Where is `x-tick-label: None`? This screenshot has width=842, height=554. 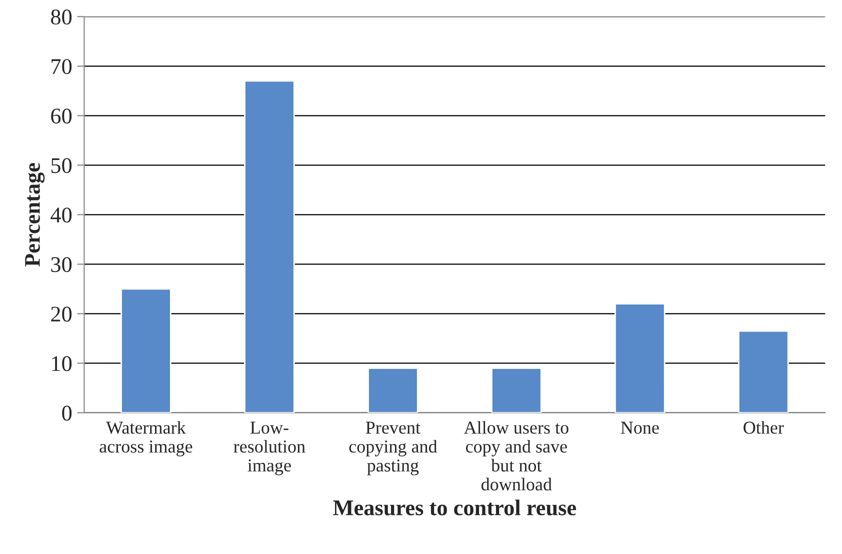 x-tick-label: None is located at coordinates (639, 428).